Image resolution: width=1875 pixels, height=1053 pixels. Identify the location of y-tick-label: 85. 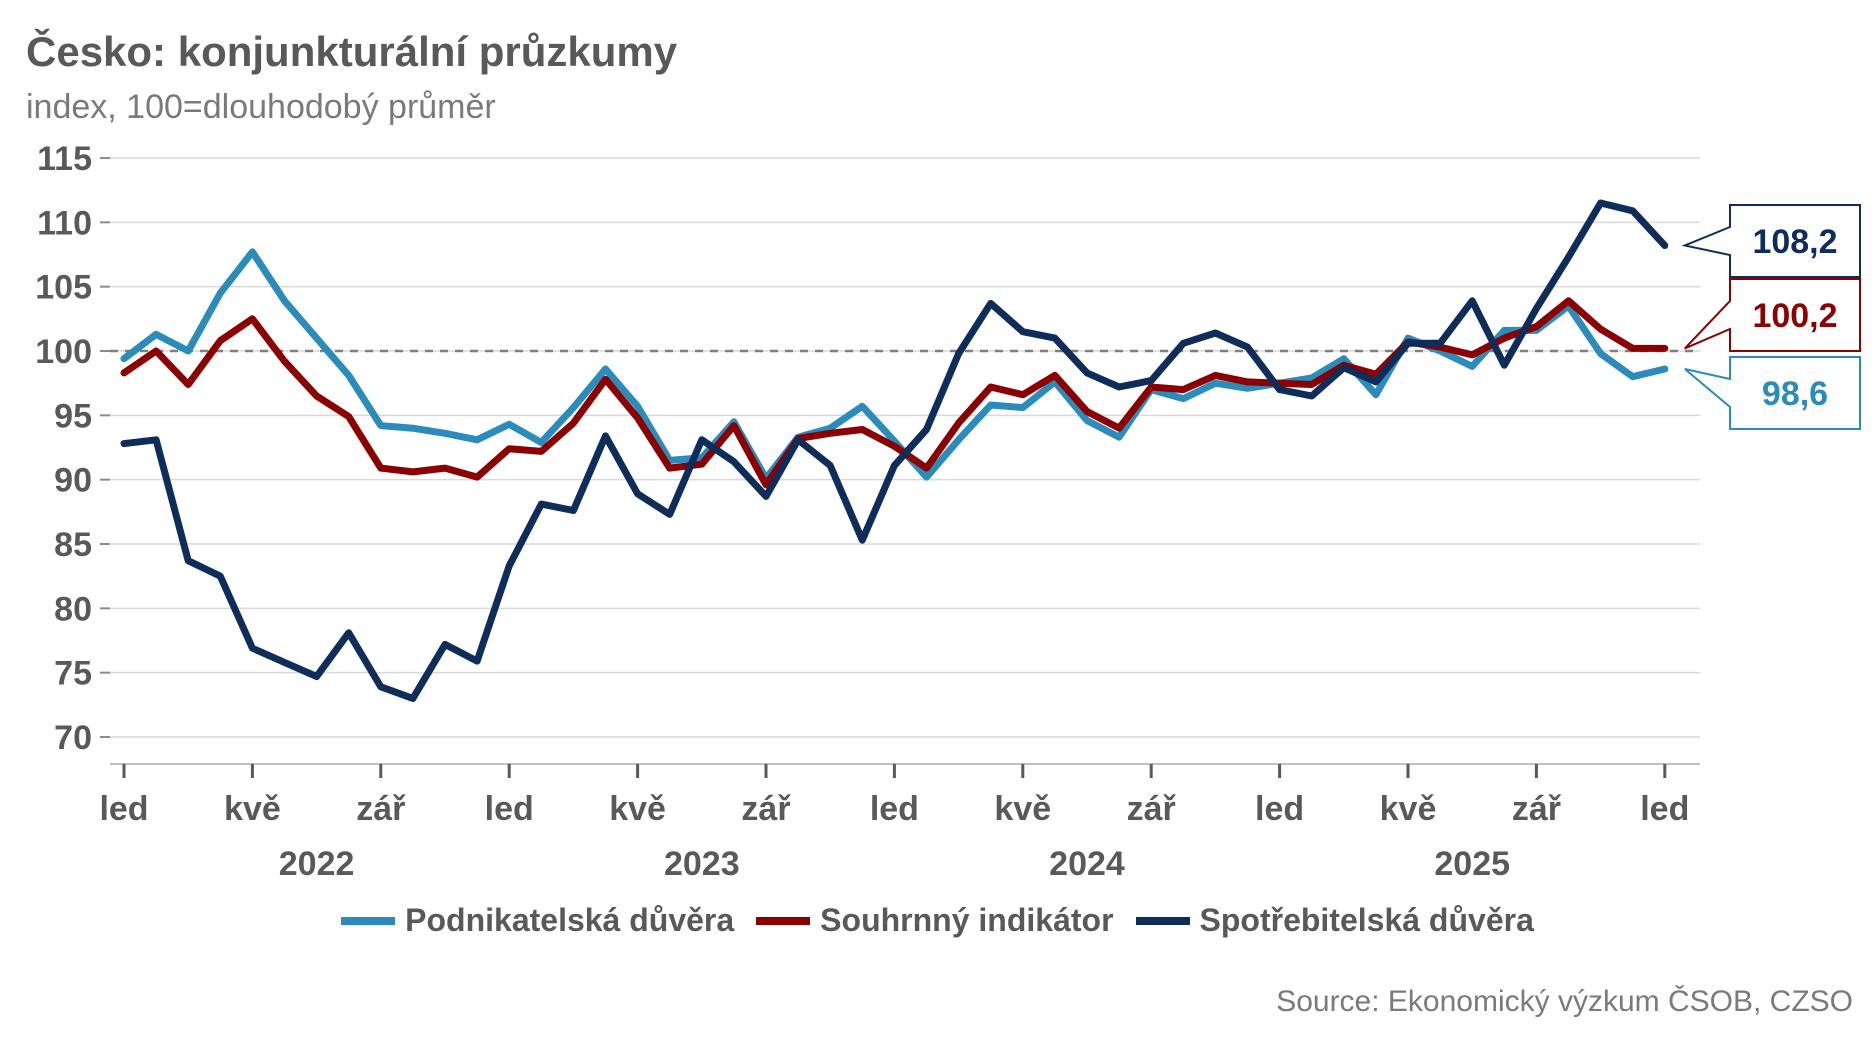
(73, 545).